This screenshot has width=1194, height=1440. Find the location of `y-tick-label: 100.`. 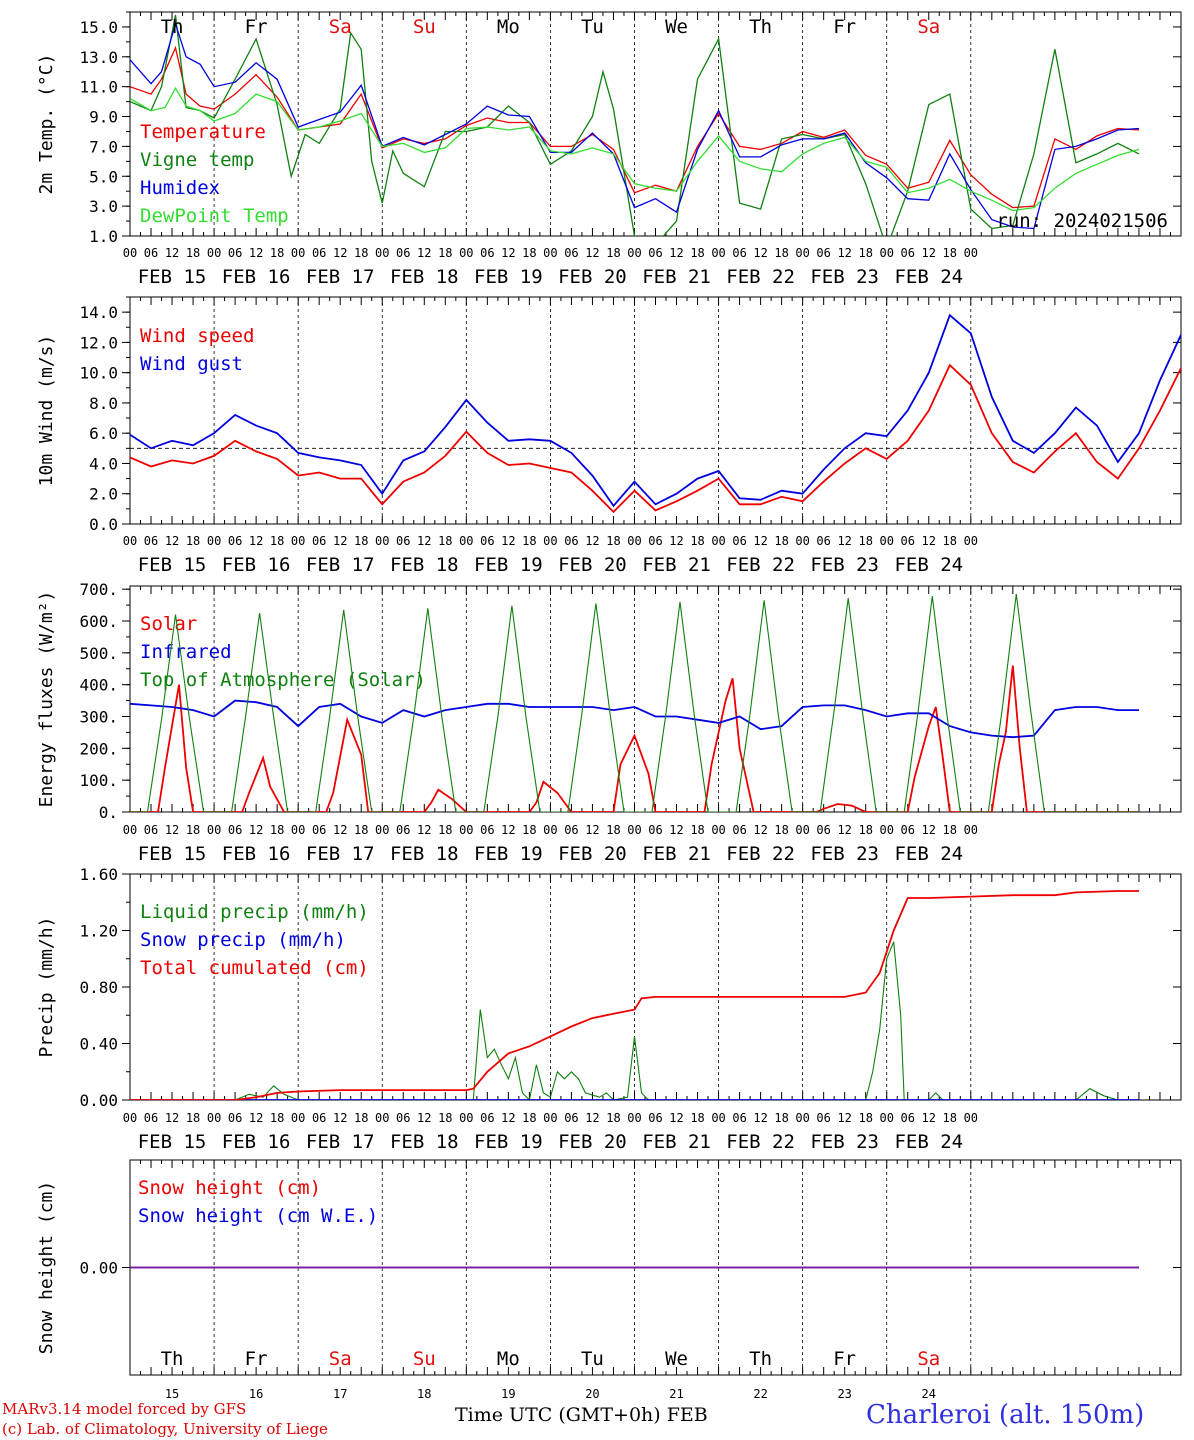

y-tick-label: 100. is located at coordinates (98, 780).